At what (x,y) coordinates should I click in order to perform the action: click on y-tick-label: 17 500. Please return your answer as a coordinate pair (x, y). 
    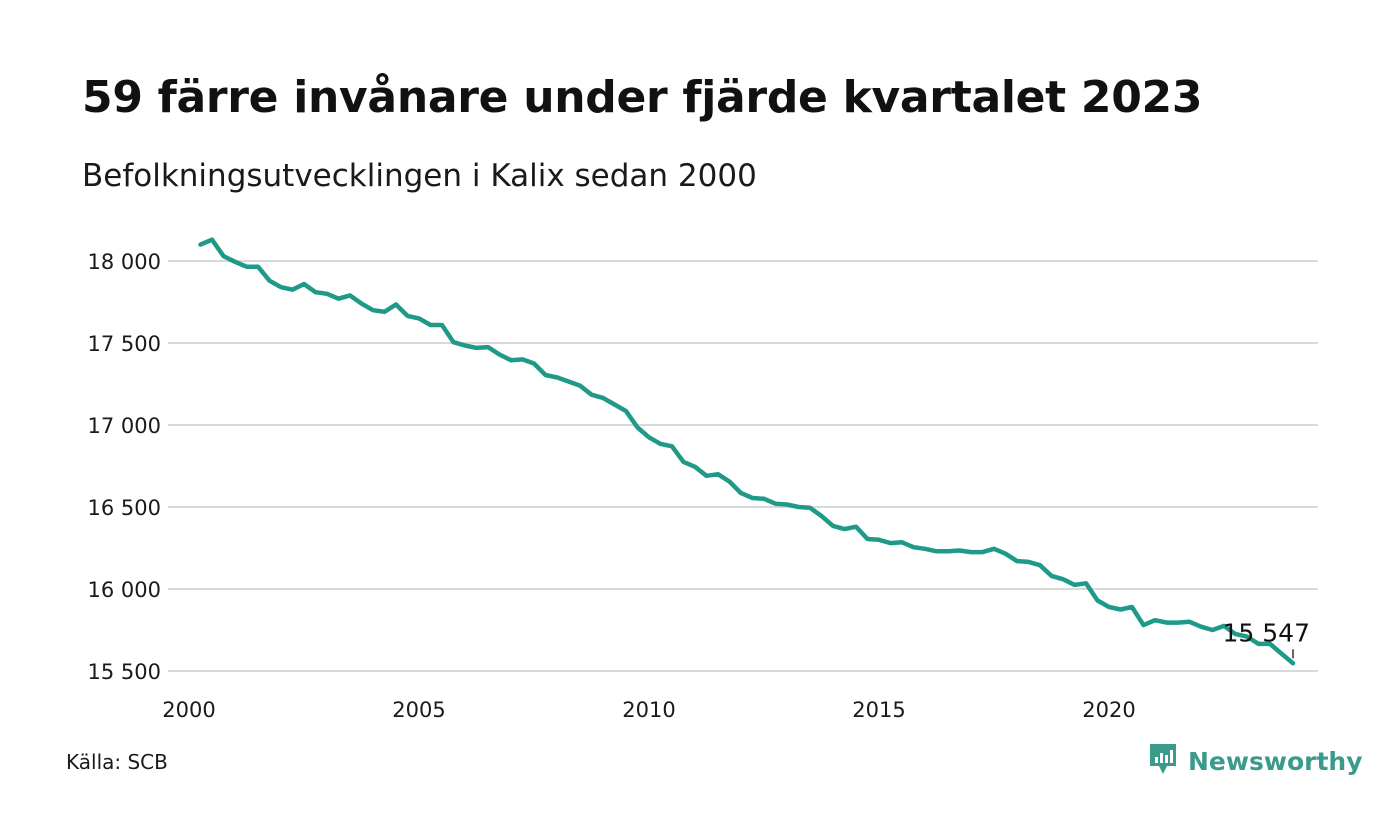
    Looking at the image, I should click on (124, 344).